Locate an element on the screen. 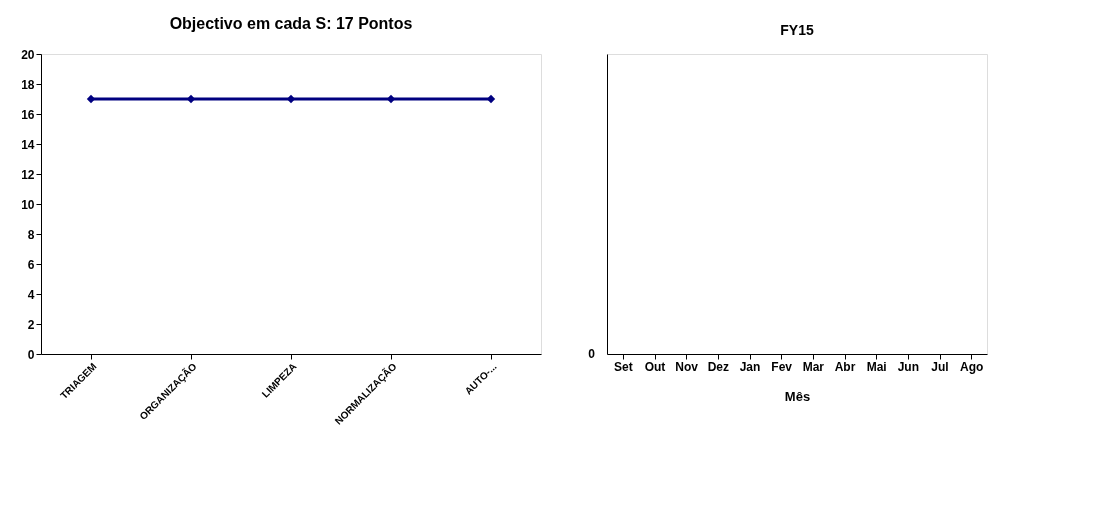  category-label: Jul is located at coordinates (940, 366).